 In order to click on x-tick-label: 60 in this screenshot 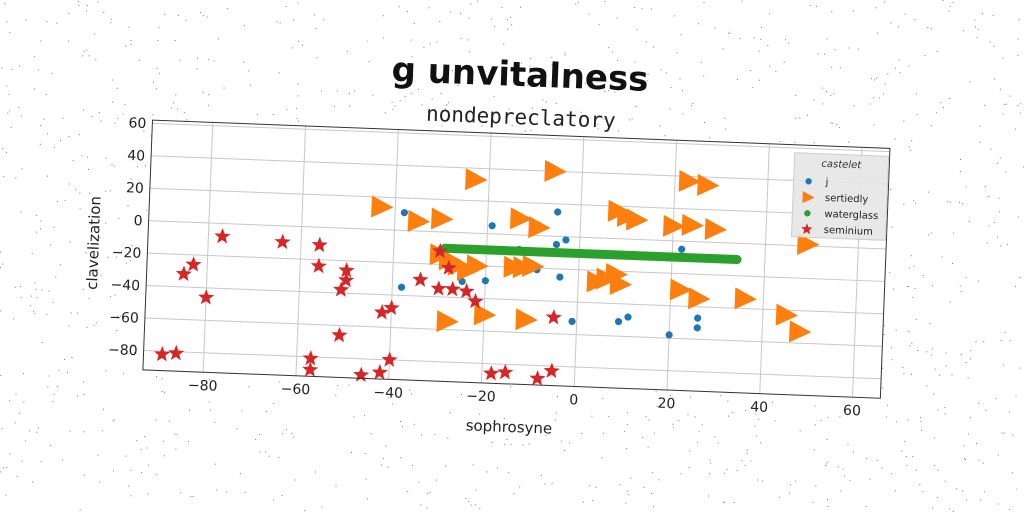, I will do `click(852, 411)`.